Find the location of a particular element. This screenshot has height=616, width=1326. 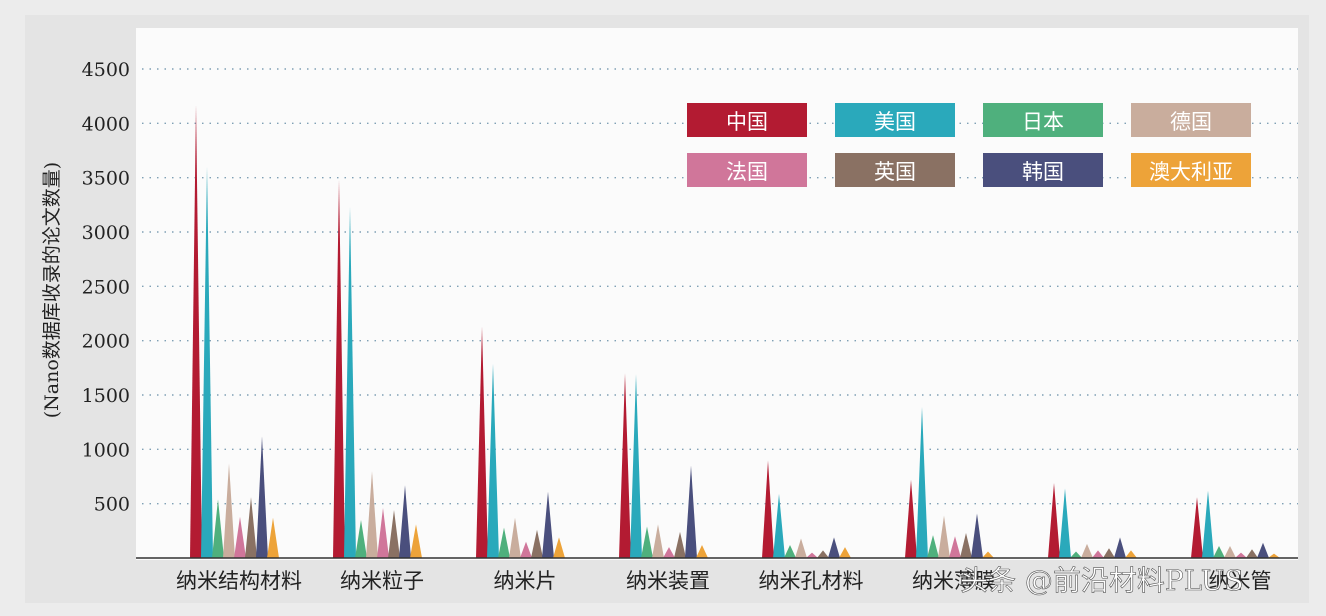

legend-label: 澳大利亚 is located at coordinates (1191, 172).